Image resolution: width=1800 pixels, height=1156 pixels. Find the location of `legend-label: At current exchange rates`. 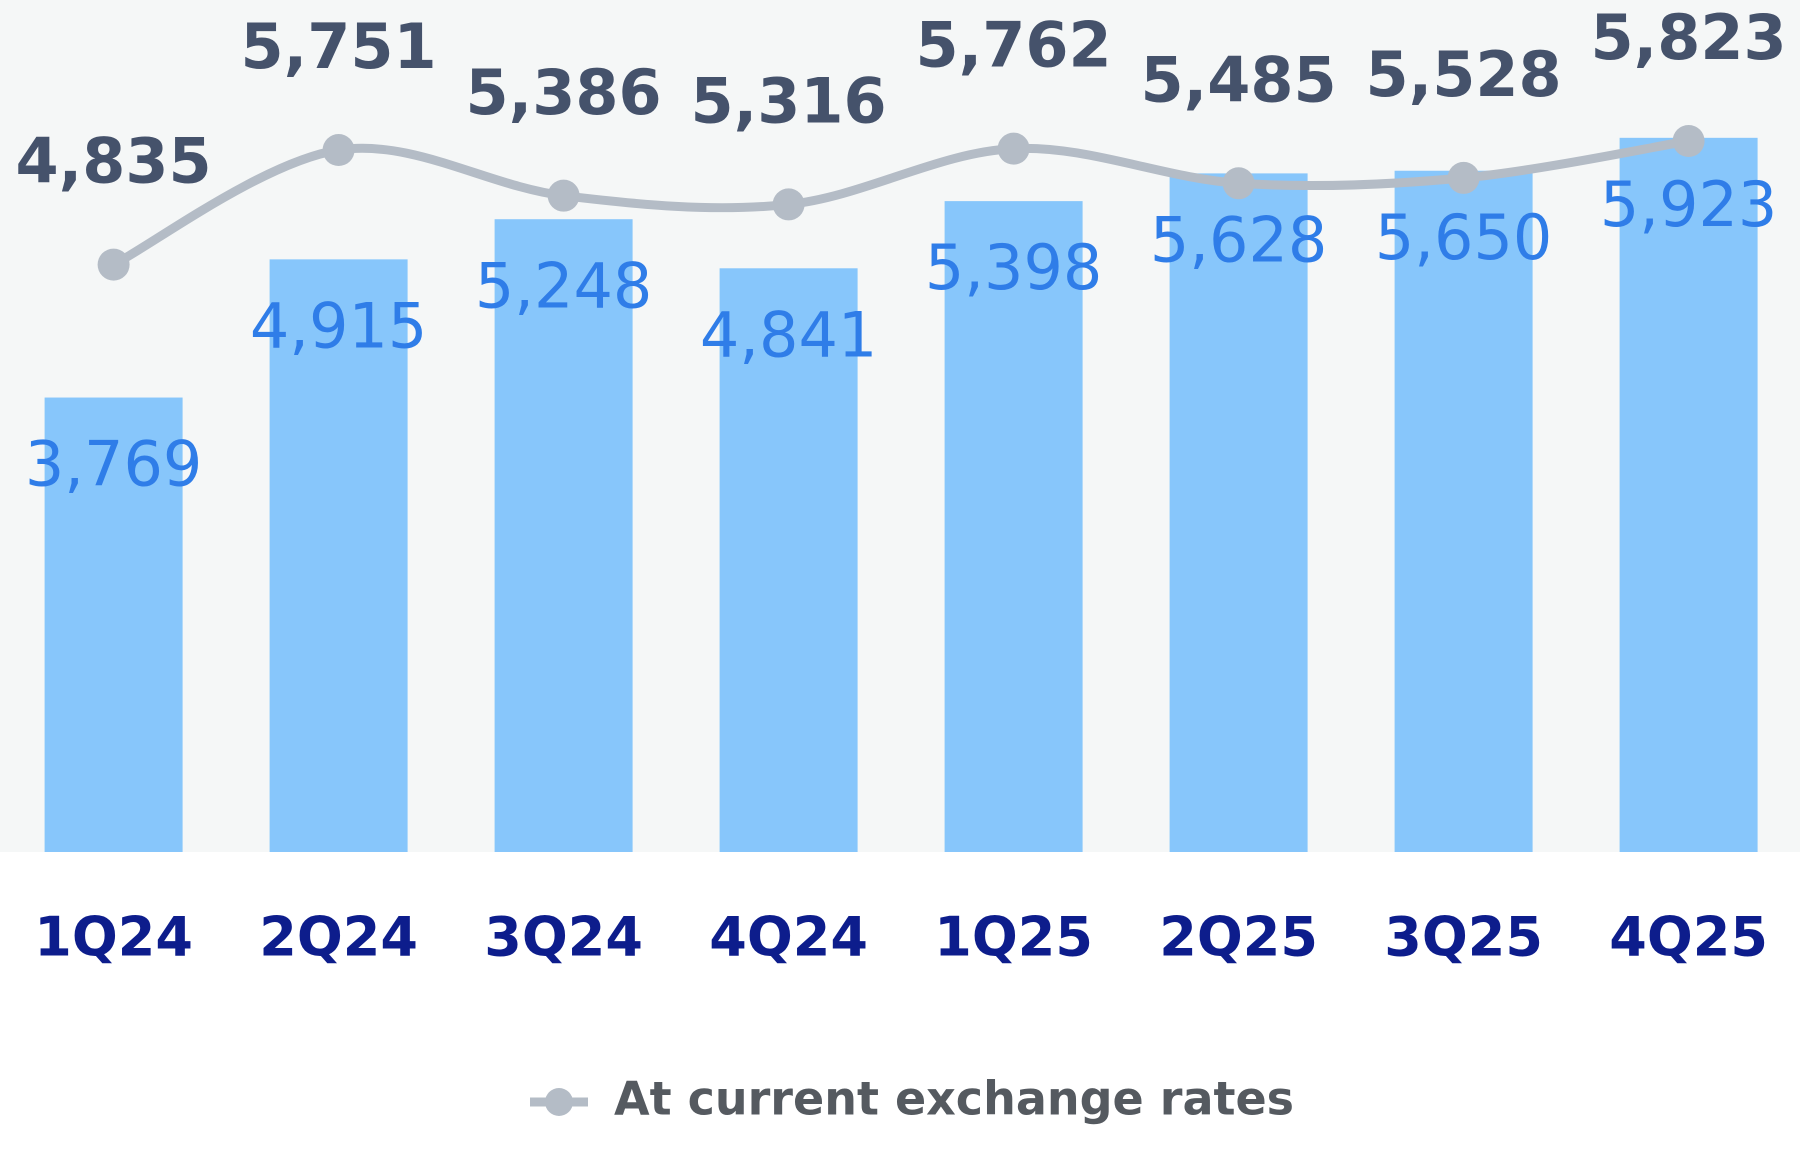

legend-label: At current exchange rates is located at coordinates (954, 1099).